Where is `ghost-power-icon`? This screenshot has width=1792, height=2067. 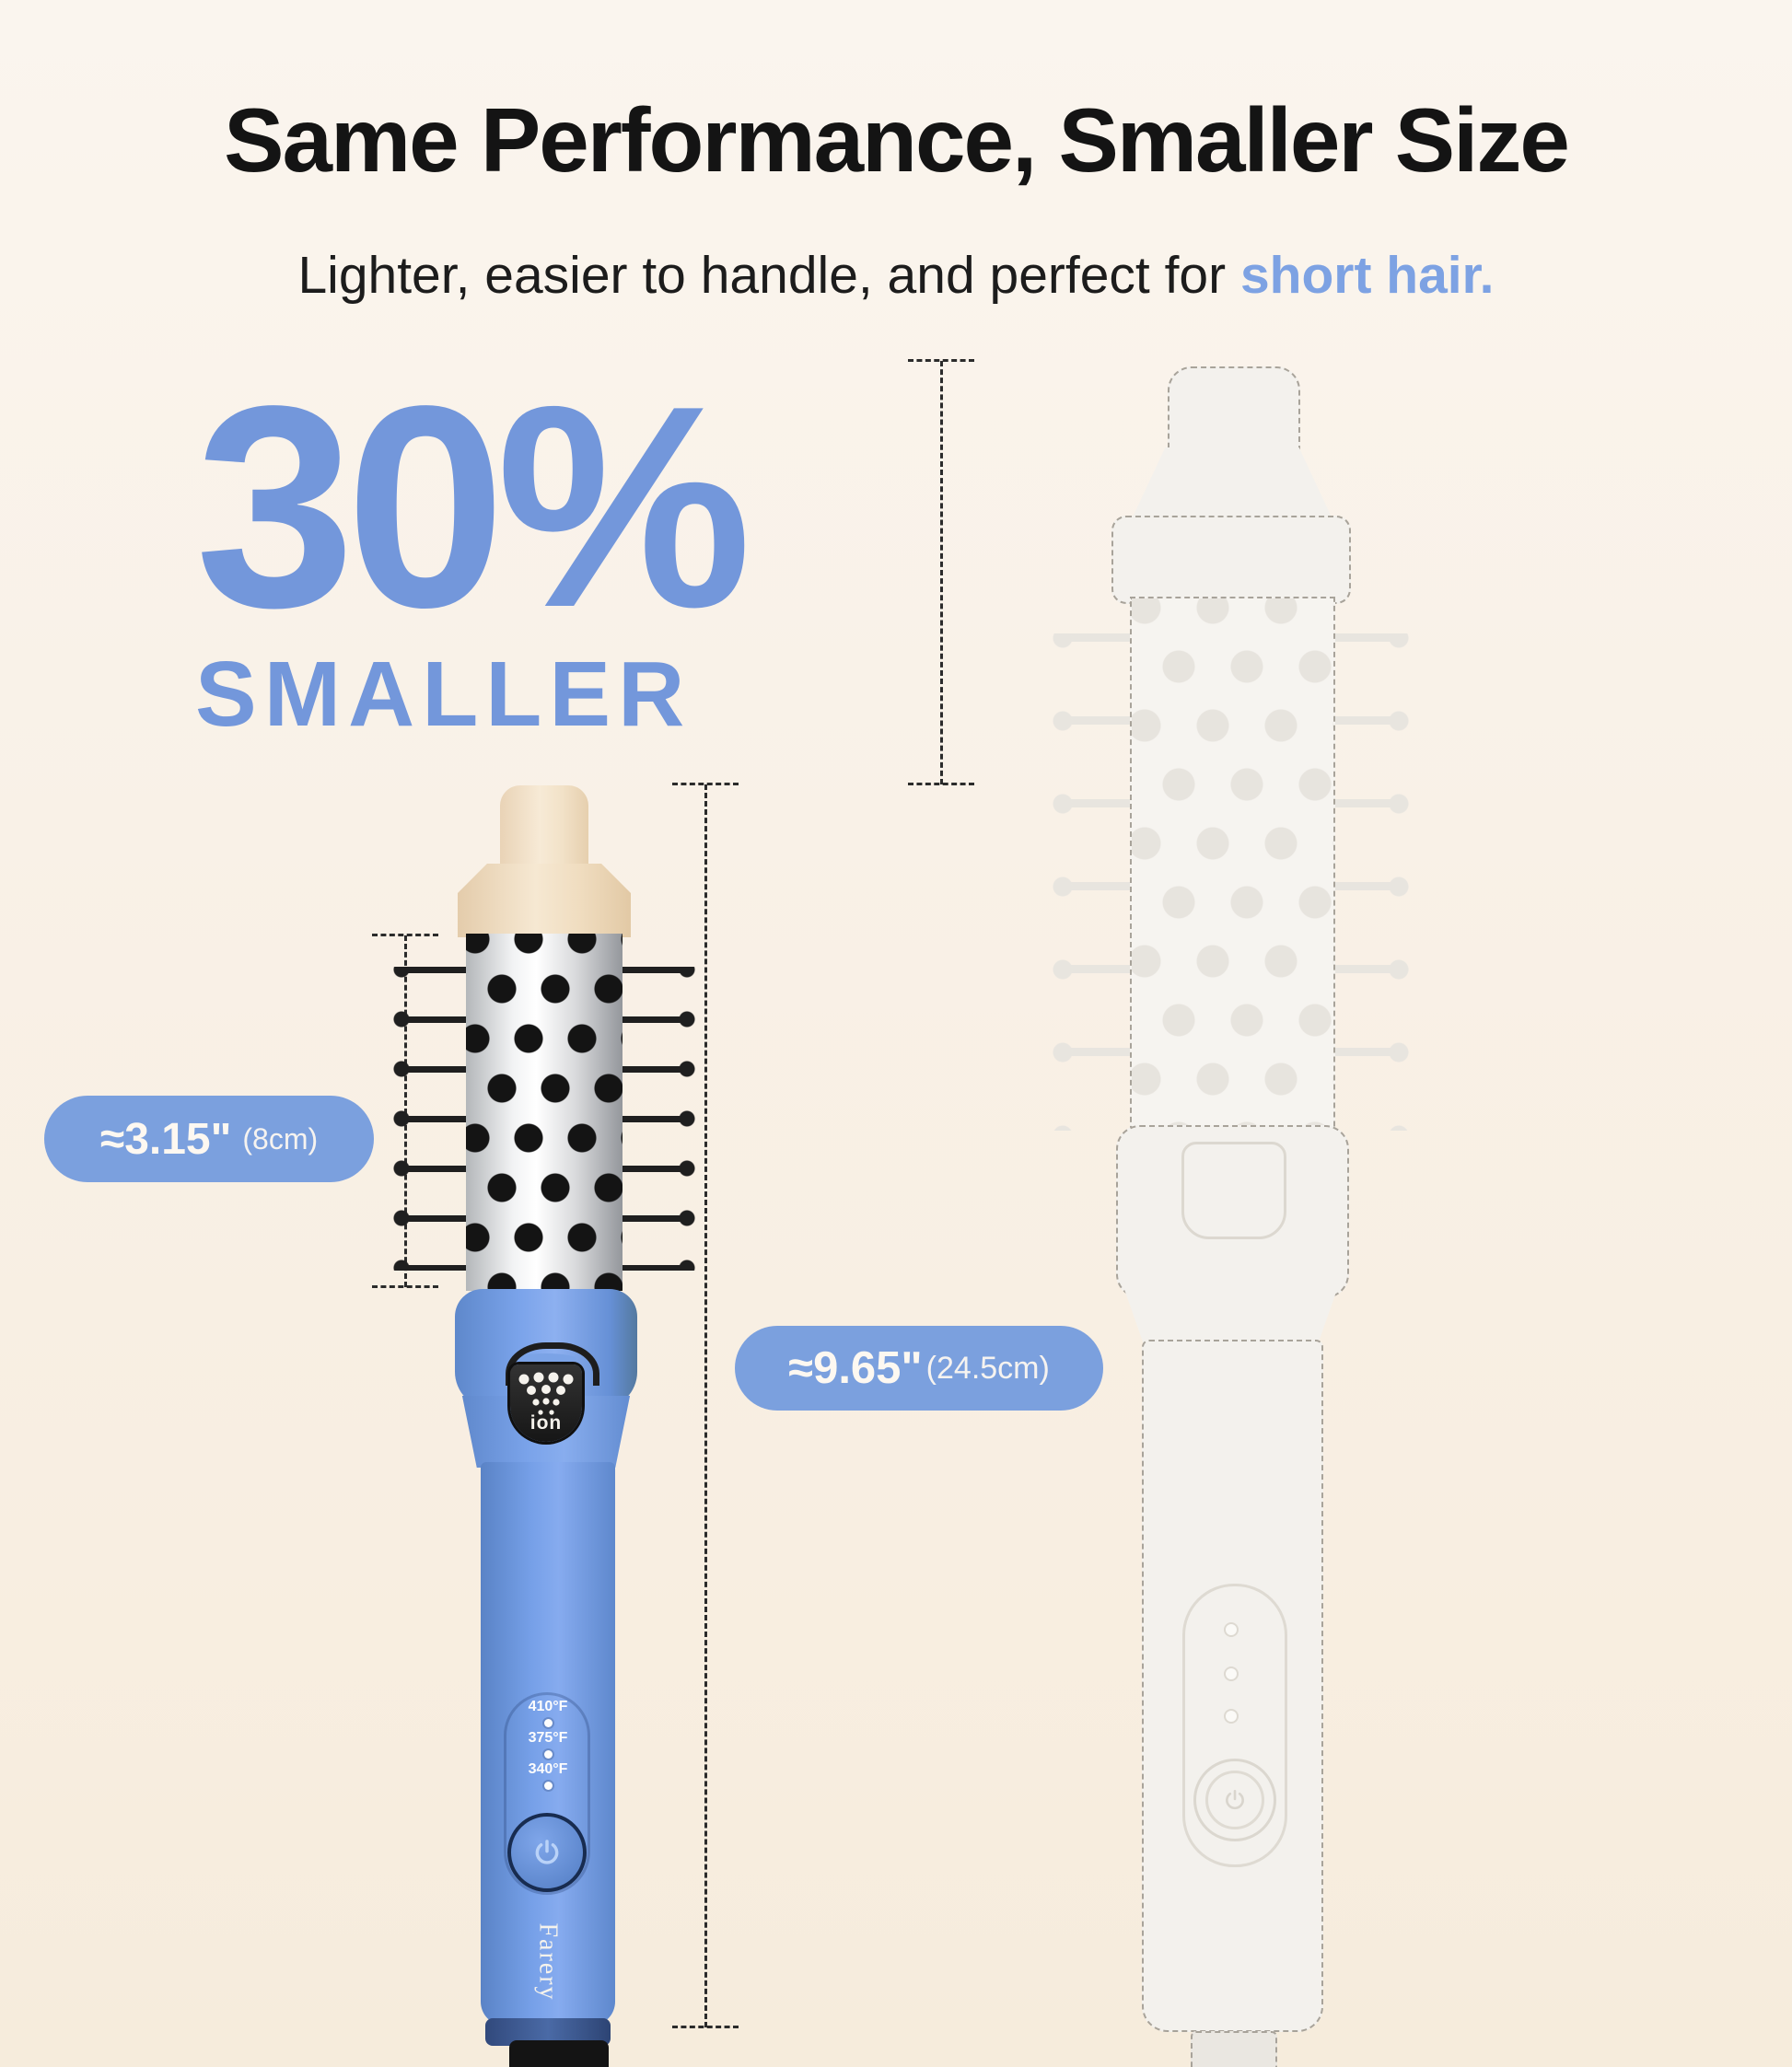 ghost-power-icon is located at coordinates (1234, 1800).